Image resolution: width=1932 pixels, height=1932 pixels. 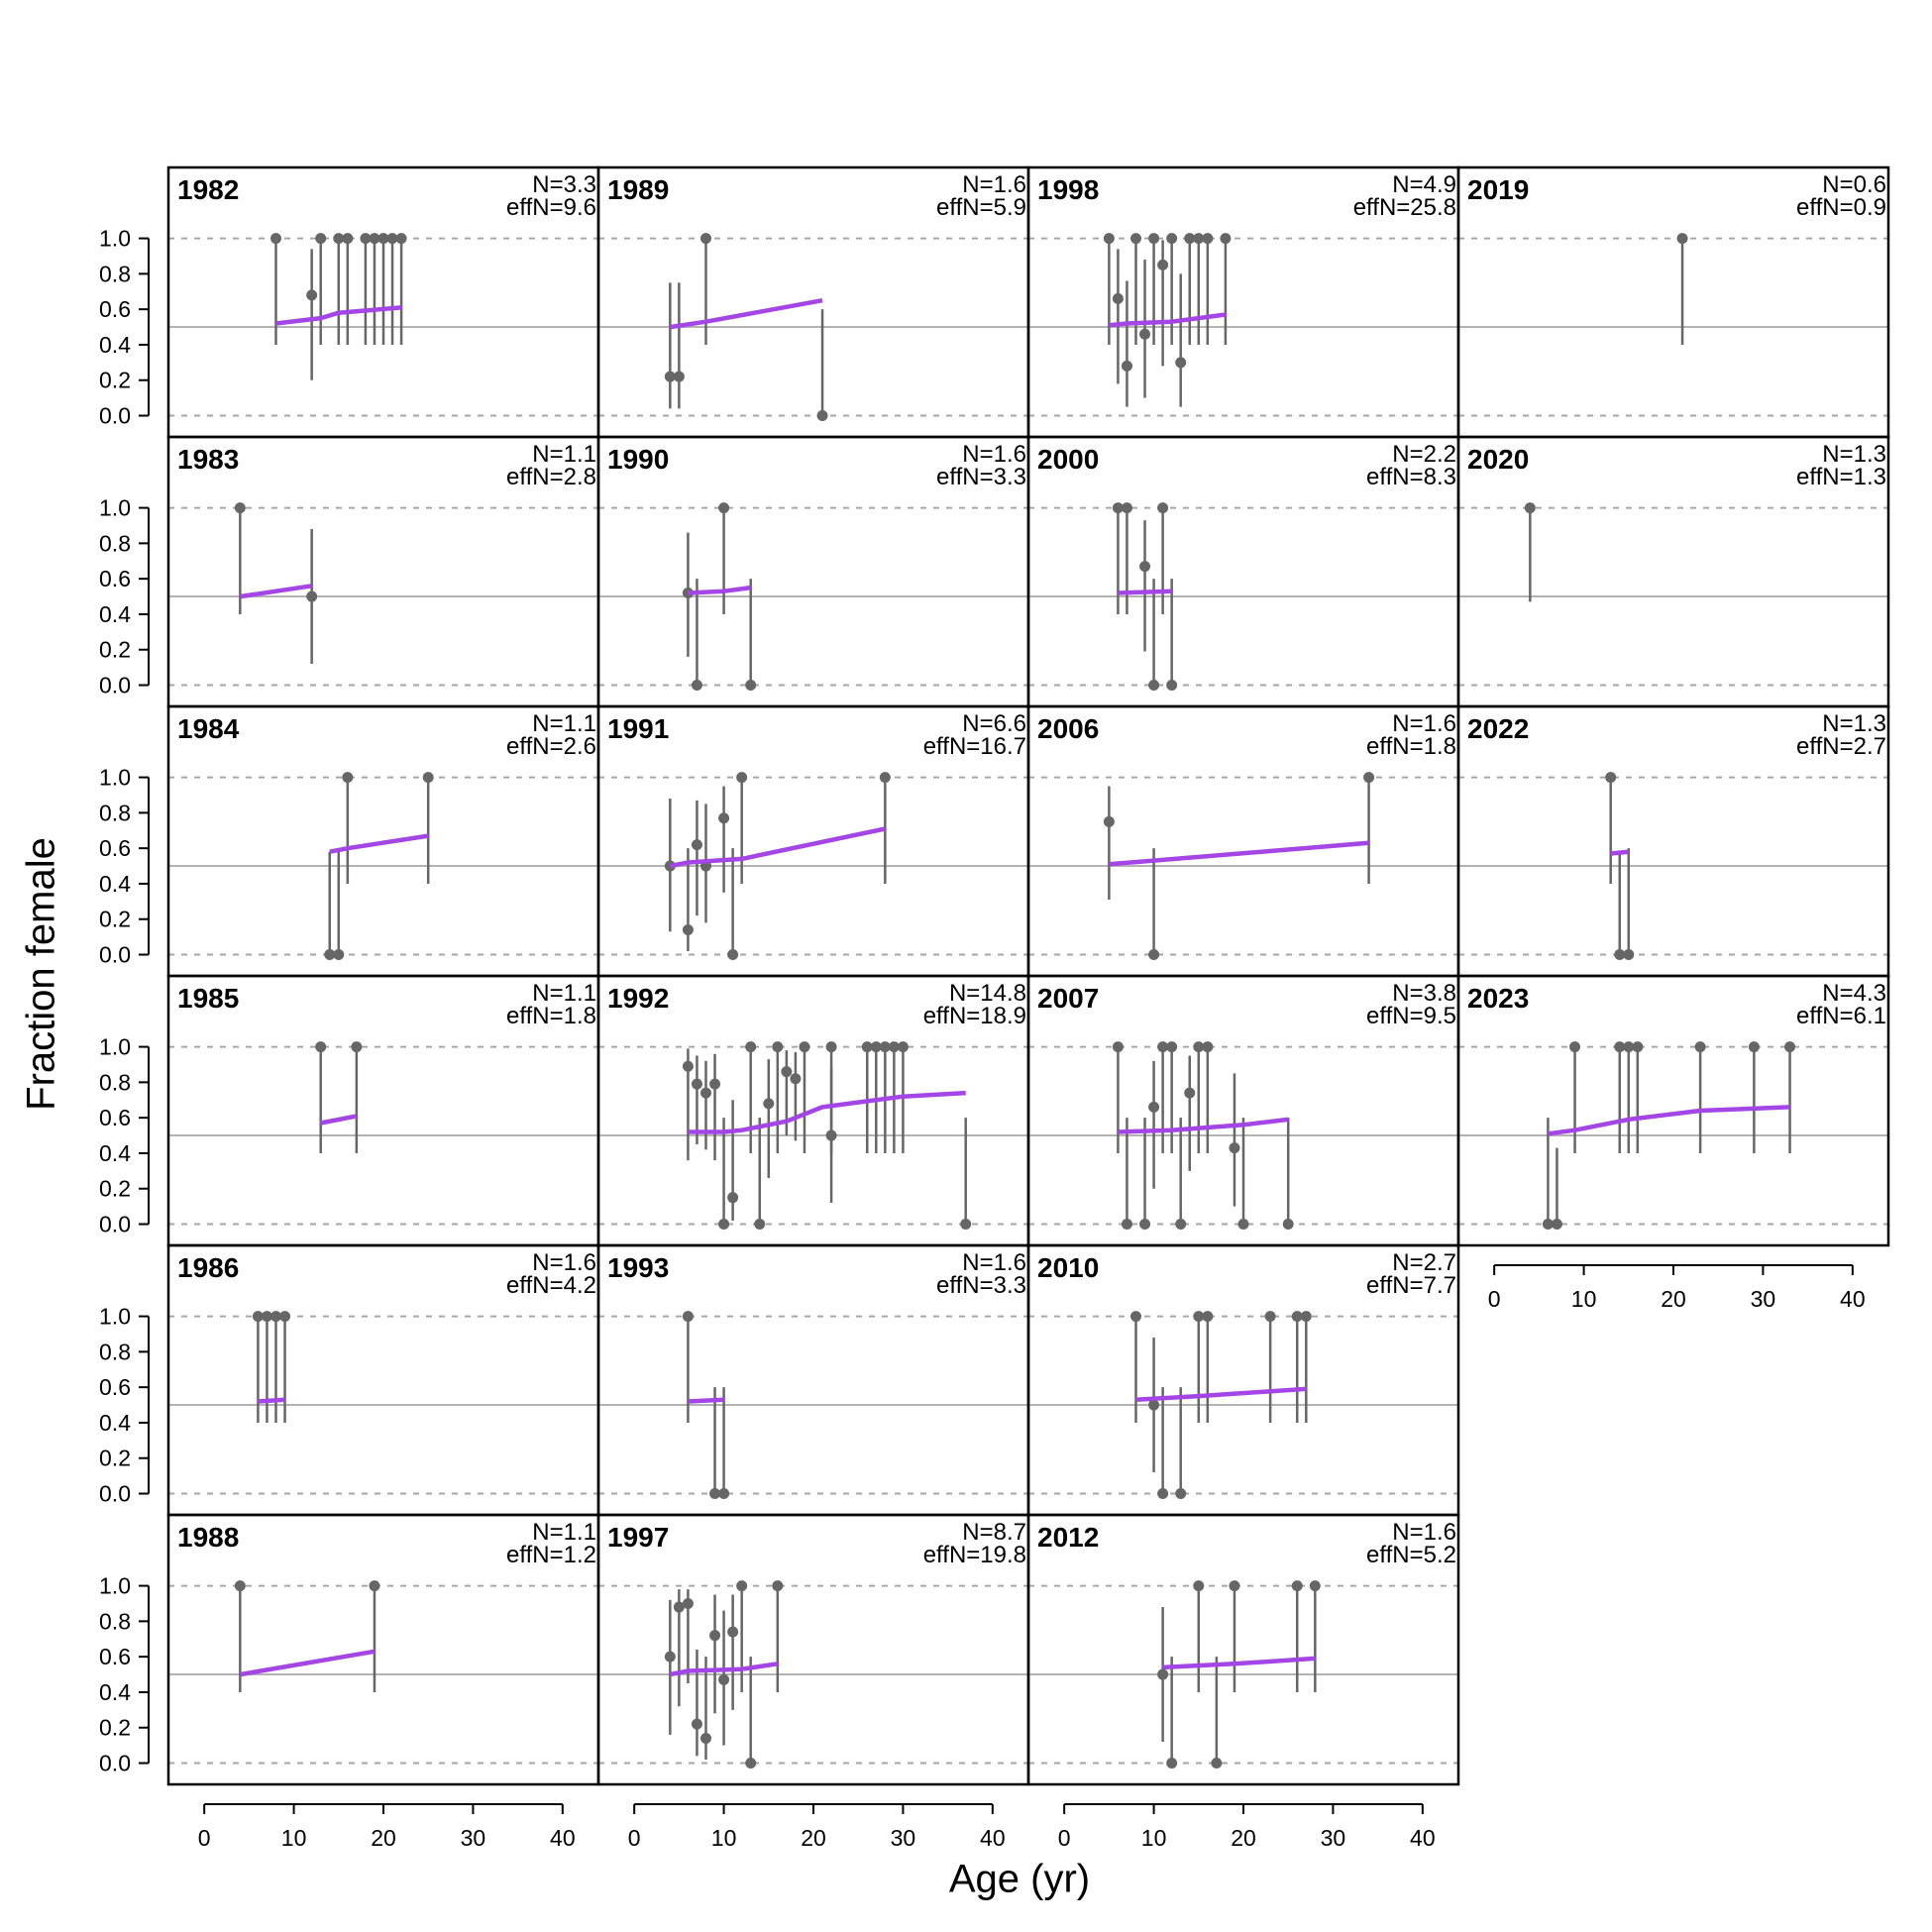 I want to click on panel-effn-label: effN=2.6, so click(x=551, y=746).